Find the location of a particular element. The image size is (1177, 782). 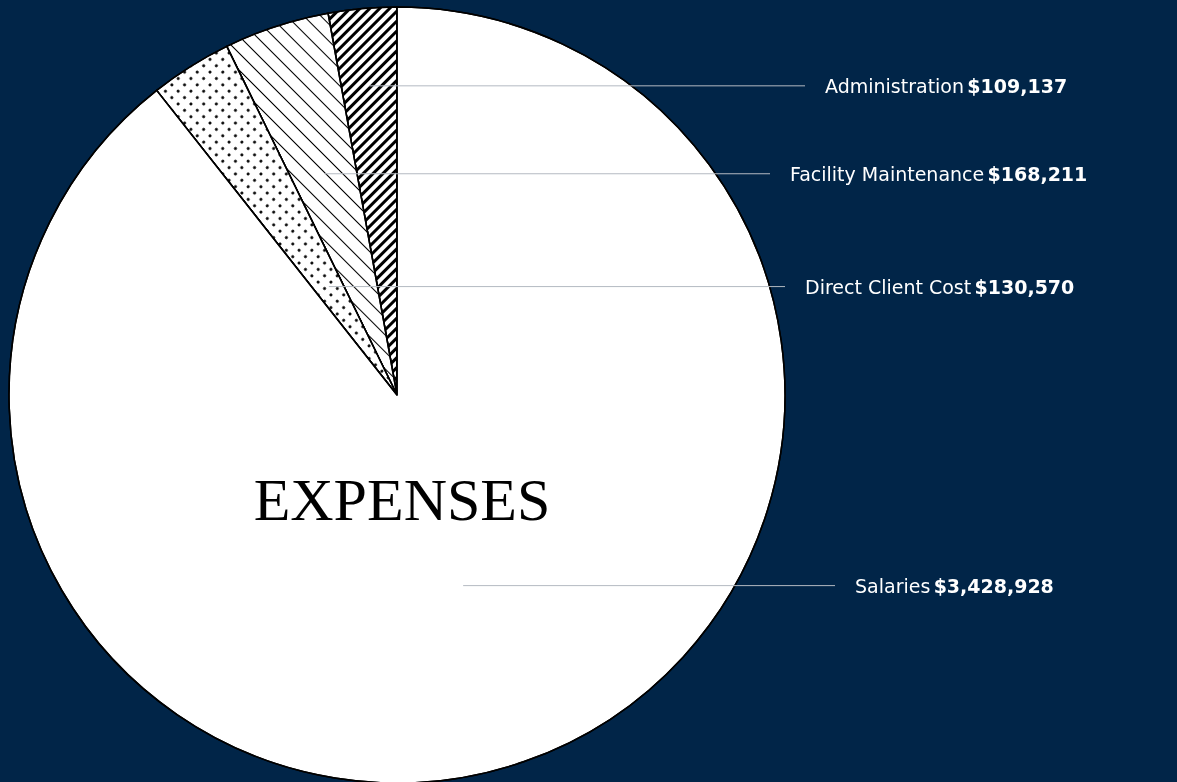

text: EXPENSES is located at coordinates (402, 500).